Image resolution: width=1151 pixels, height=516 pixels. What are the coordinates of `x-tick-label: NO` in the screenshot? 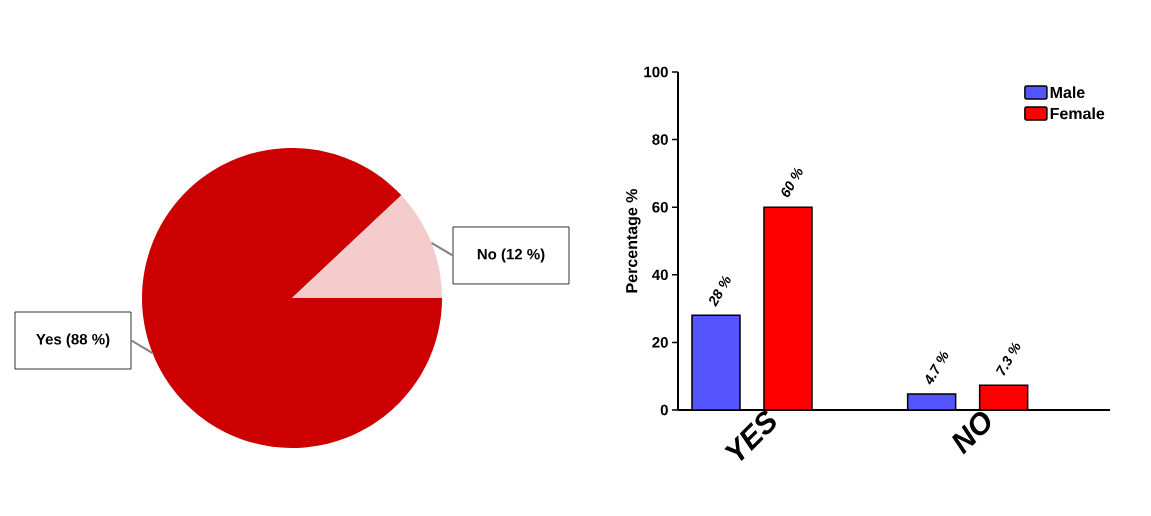 It's located at (971, 433).